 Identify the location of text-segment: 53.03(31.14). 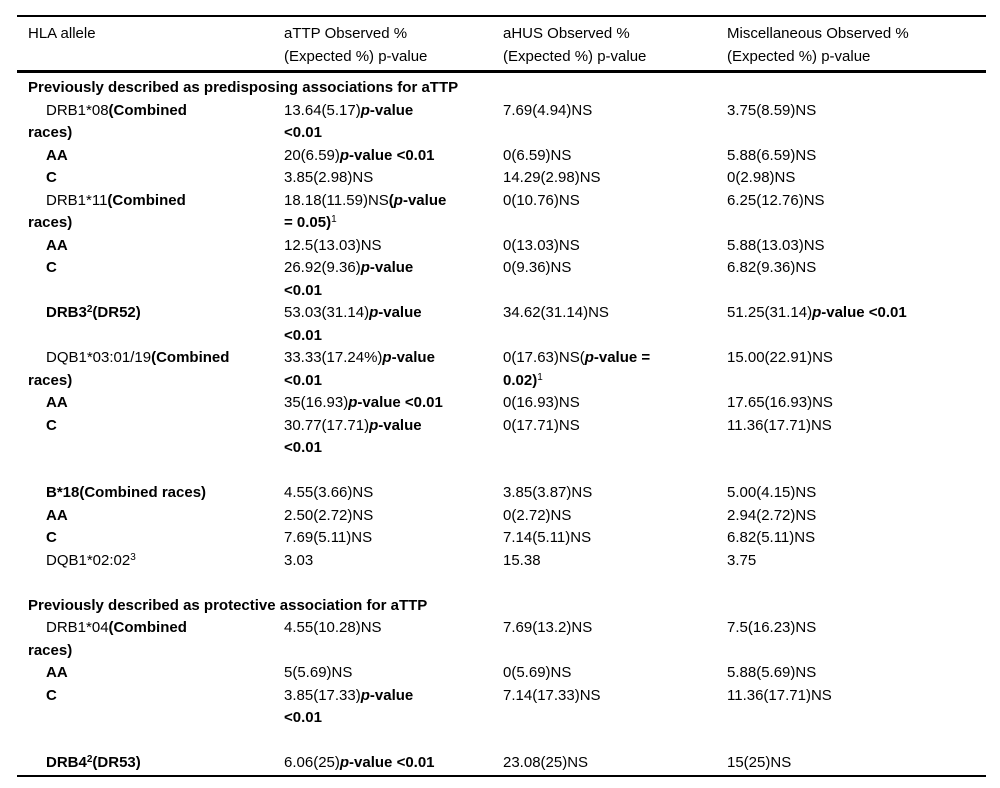
(327, 312).